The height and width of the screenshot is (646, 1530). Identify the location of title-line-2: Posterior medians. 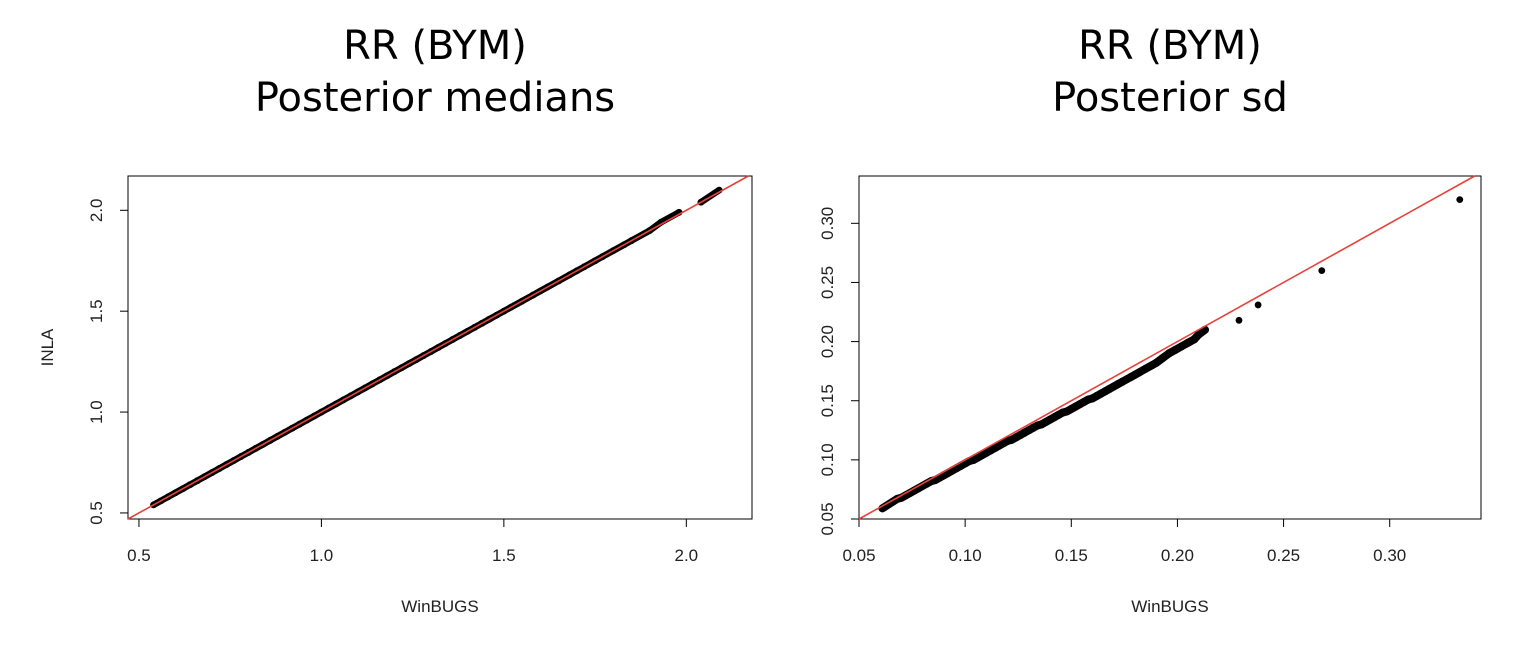
(435, 98).